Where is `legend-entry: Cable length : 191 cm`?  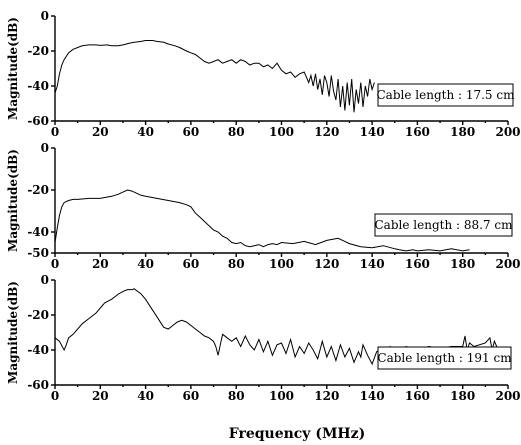
legend-entry: Cable length : 191 cm is located at coordinates (444, 358).